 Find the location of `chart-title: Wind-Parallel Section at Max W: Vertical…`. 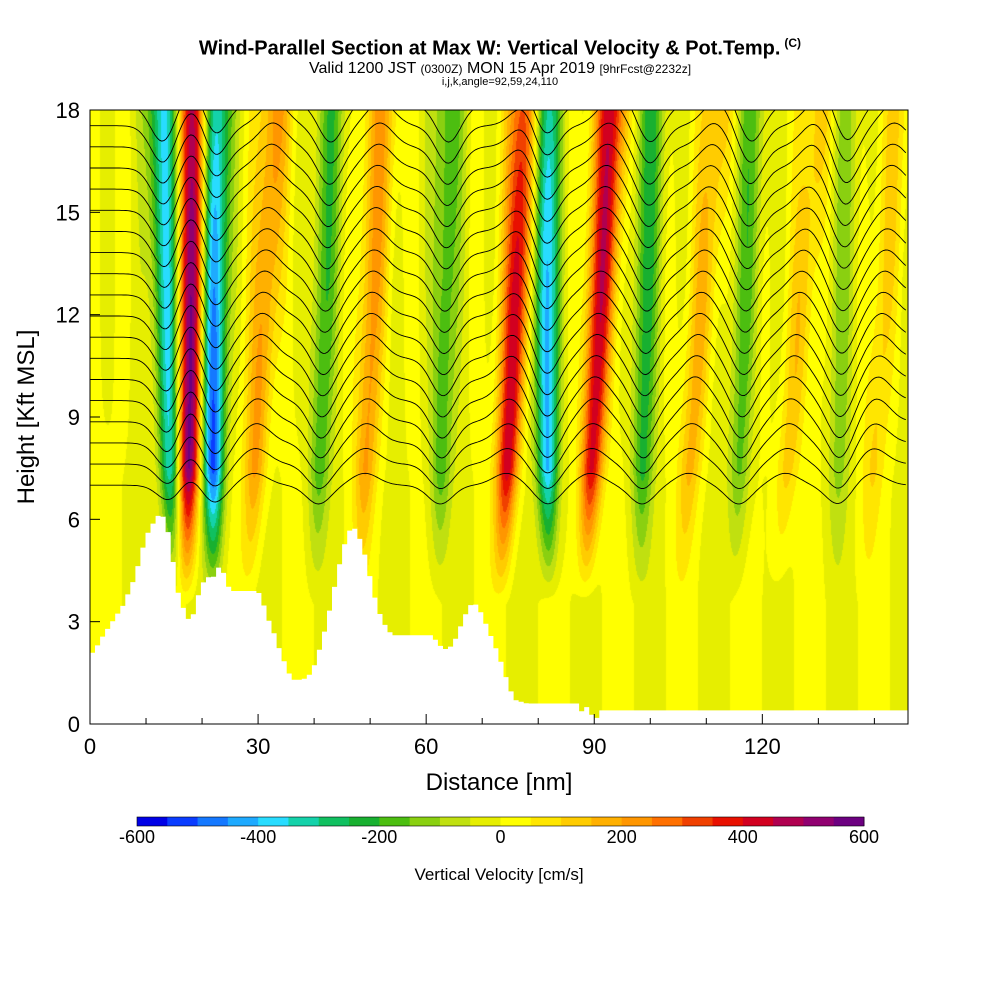

chart-title: Wind-Parallel Section at Max W: Vertical… is located at coordinates (500, 48).